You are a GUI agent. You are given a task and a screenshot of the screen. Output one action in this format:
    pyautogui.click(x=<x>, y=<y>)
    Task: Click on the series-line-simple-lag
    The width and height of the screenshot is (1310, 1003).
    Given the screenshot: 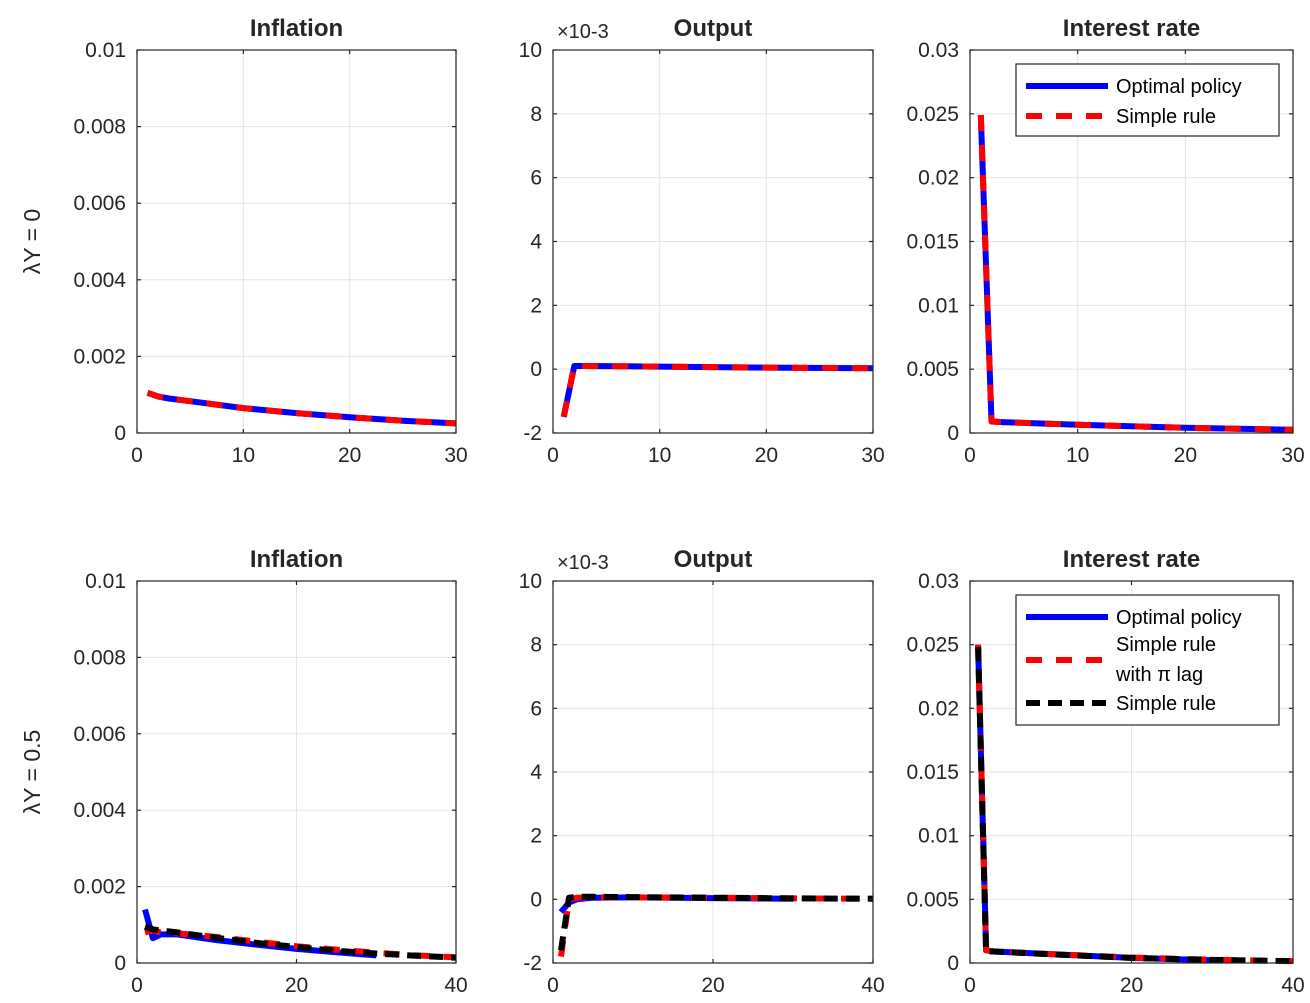 What is the action you would take?
    pyautogui.click(x=1134, y=804)
    